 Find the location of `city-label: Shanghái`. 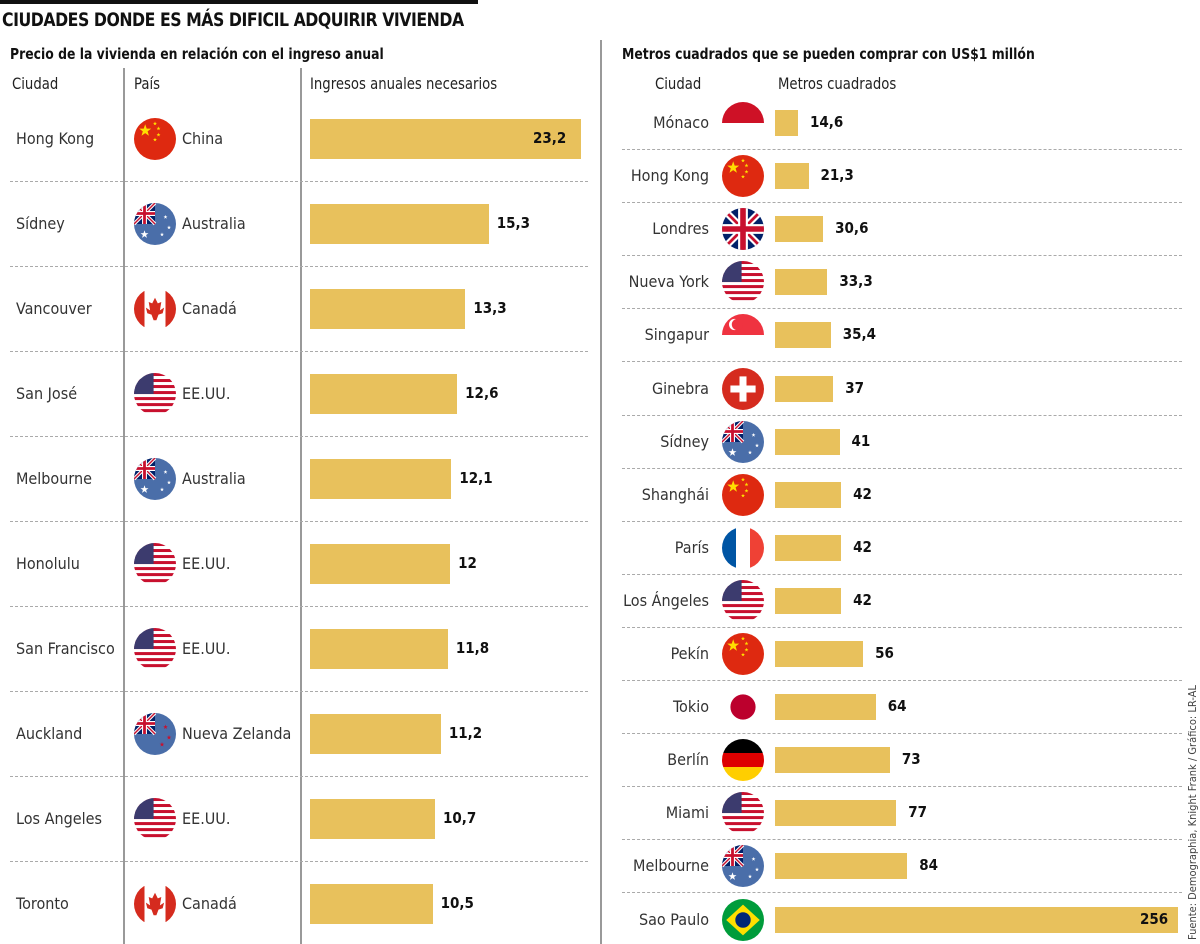

city-label: Shanghái is located at coordinates (675, 494).